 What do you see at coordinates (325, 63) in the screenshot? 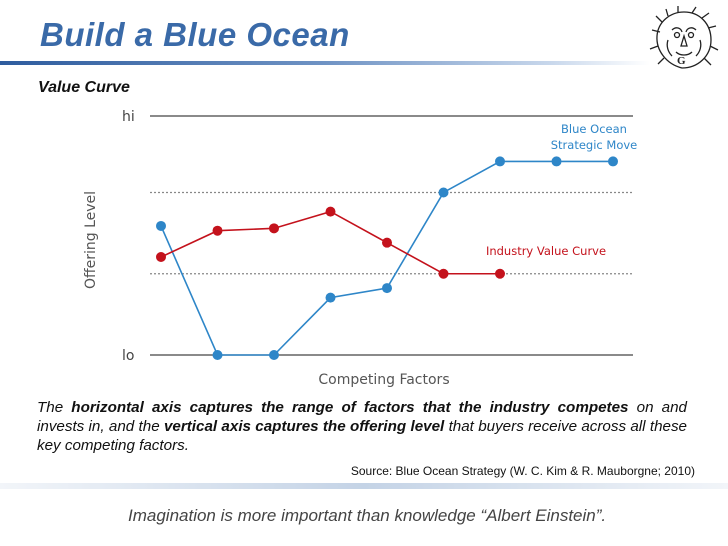
I see `title-divider` at bounding box center [325, 63].